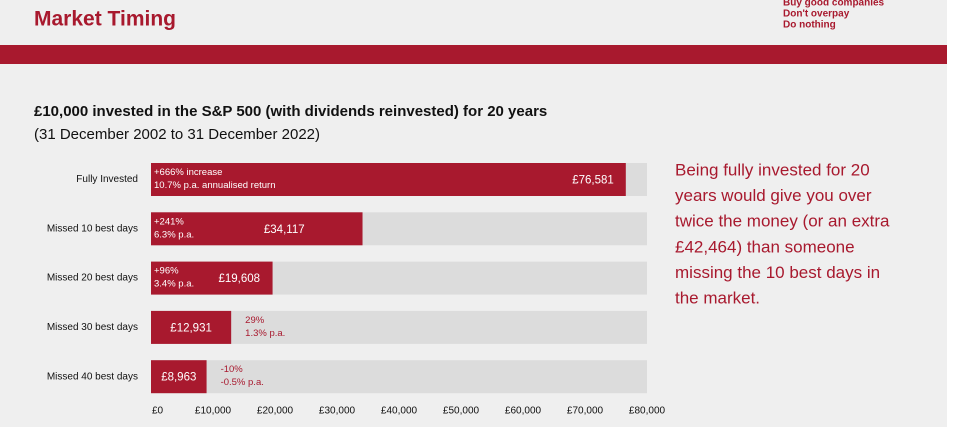 This screenshot has height=427, width=967. I want to click on tagline: Do nothing, so click(809, 25).